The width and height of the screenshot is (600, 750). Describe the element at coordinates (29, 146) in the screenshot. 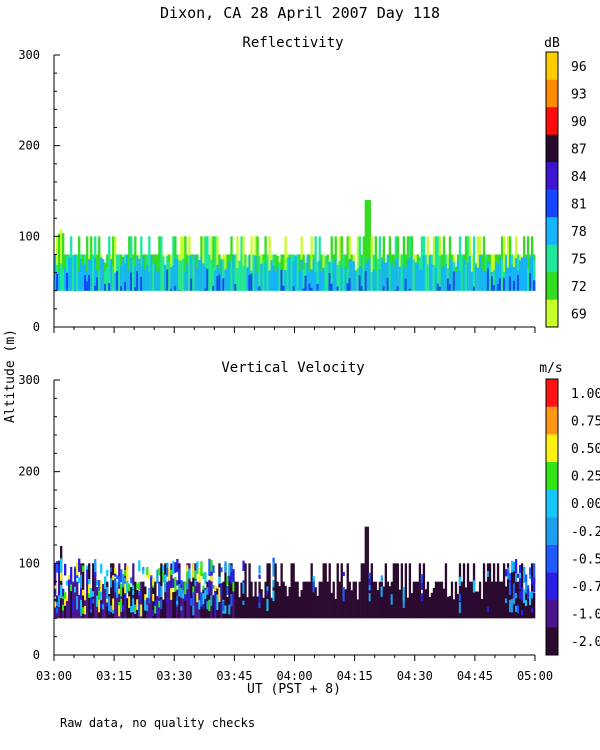

I see `y-tick-label: 200` at that location.